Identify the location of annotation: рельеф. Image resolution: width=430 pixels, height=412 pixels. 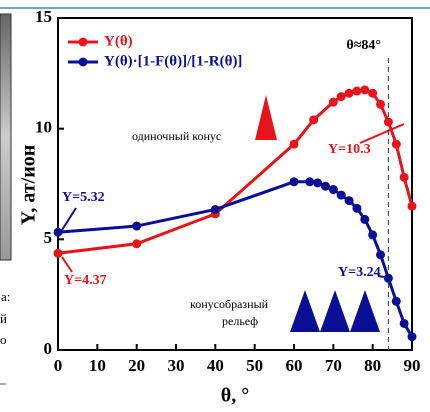
(240, 321).